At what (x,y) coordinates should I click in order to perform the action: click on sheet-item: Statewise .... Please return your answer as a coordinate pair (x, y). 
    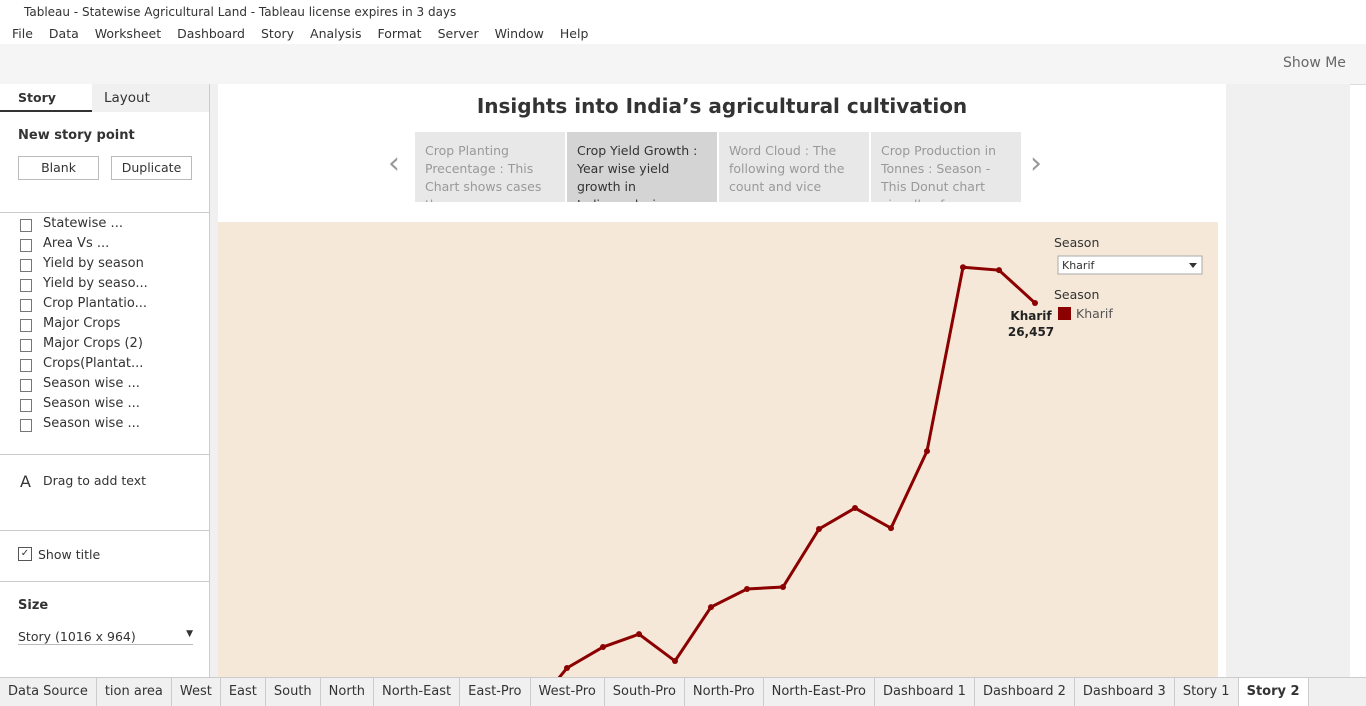
    Looking at the image, I should click on (83, 223).